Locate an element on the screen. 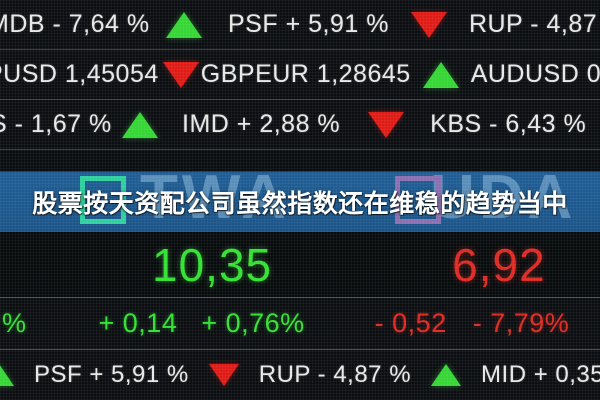  change-values-row: % + 0,14 + 0,76% - 0,52 - 7,79% is located at coordinates (300, 324).